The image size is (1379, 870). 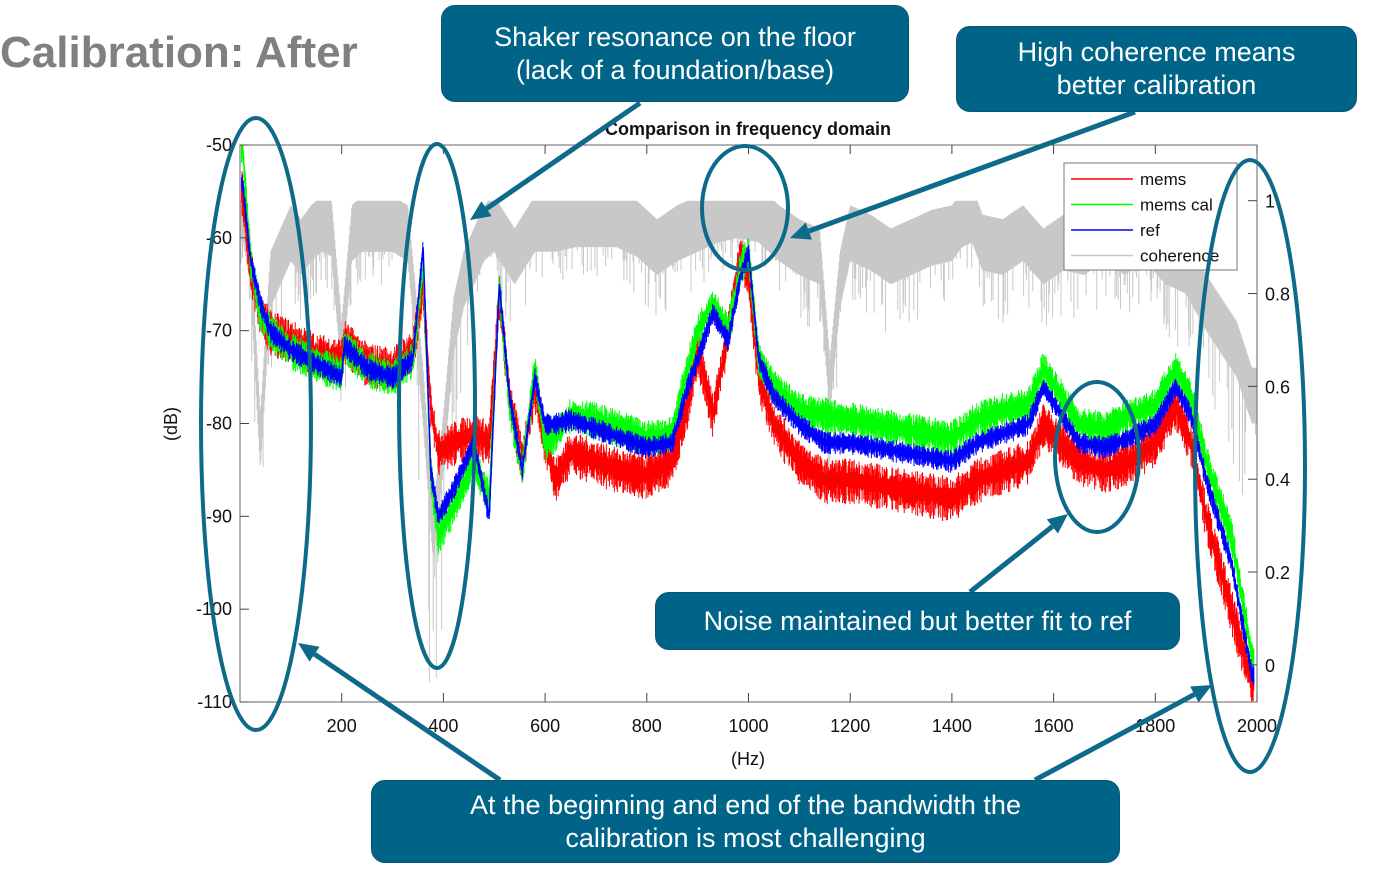 I want to click on legend-label: coherence, so click(x=1179, y=256).